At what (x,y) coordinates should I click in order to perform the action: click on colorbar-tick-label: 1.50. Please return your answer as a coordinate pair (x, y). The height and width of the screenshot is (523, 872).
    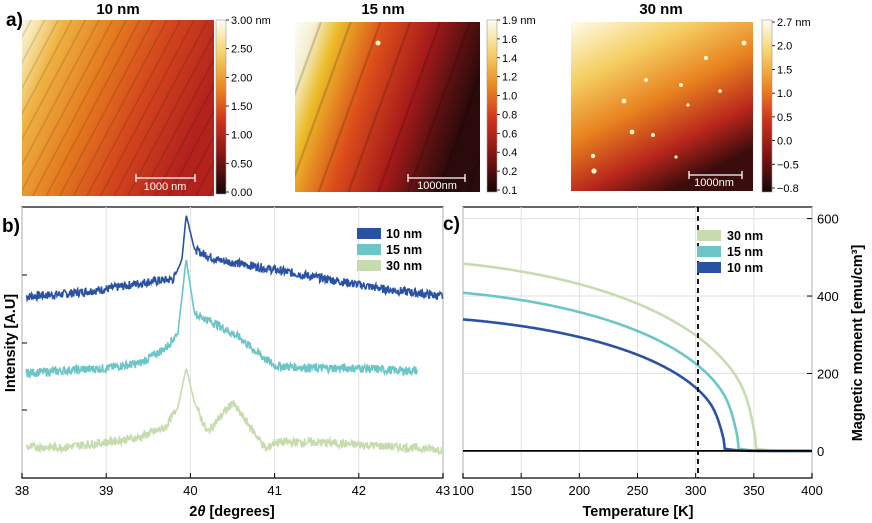
    Looking at the image, I should click on (241, 107).